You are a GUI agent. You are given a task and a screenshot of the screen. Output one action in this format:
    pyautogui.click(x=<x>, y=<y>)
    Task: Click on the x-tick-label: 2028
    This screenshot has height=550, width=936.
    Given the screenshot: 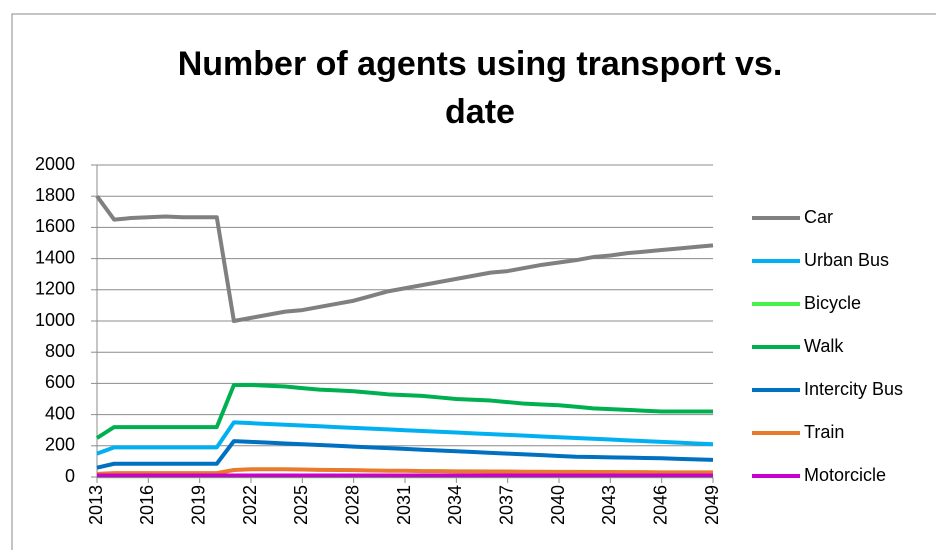 What is the action you would take?
    pyautogui.click(x=352, y=505)
    